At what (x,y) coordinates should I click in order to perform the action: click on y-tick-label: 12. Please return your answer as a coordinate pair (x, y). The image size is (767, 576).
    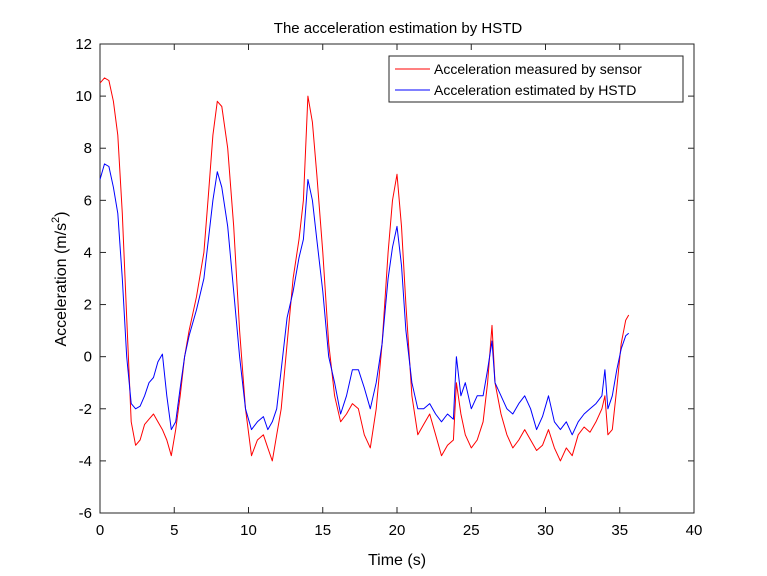
    Looking at the image, I should click on (83, 44).